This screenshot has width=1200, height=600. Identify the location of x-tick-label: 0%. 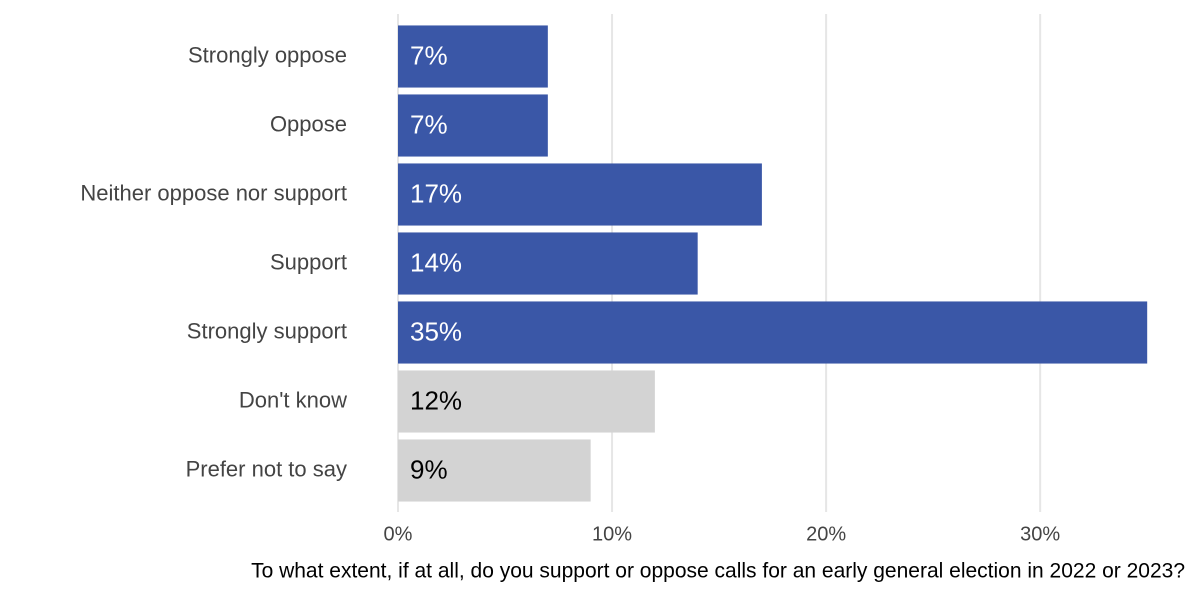
(398, 534).